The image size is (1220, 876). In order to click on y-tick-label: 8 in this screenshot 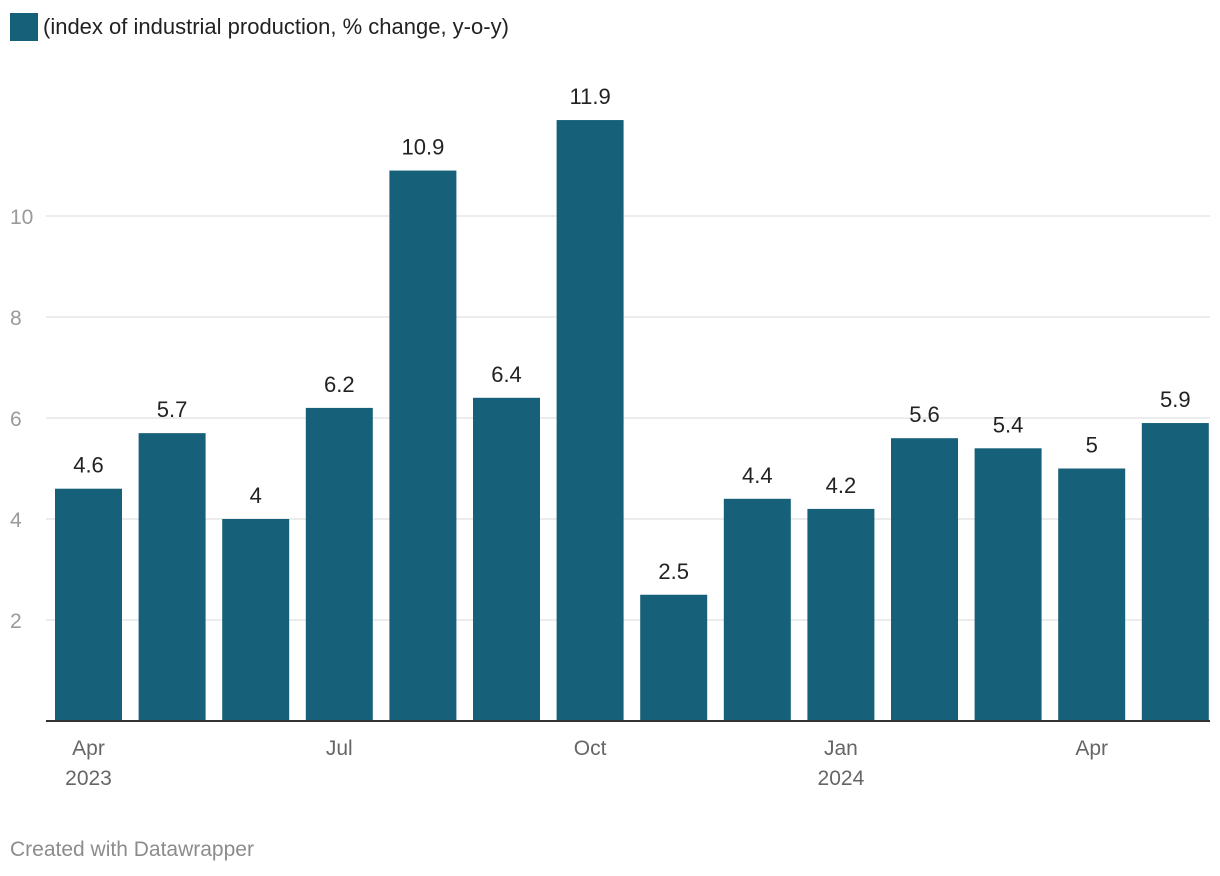, I will do `click(16, 318)`.